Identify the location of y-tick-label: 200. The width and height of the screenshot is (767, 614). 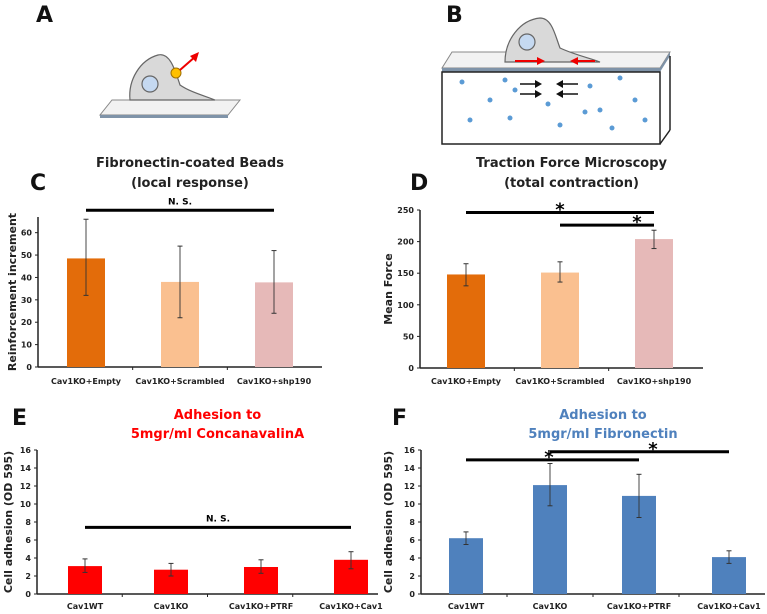
(405, 242).